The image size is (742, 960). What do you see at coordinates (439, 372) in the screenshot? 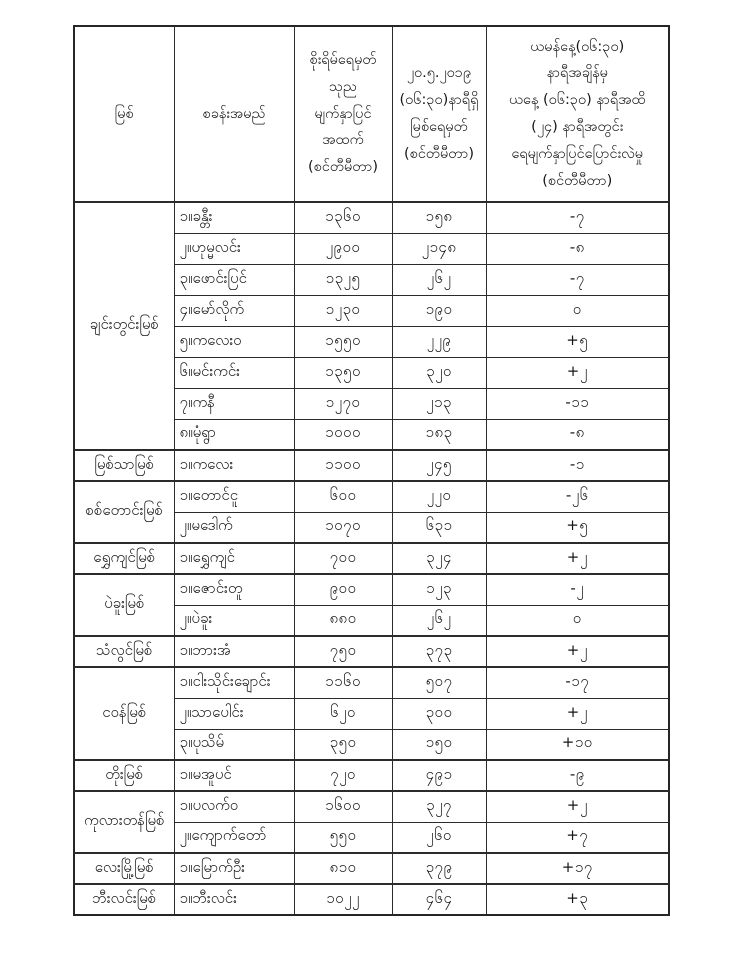
I see `water-level-cell: ၃၂၀` at bounding box center [439, 372].